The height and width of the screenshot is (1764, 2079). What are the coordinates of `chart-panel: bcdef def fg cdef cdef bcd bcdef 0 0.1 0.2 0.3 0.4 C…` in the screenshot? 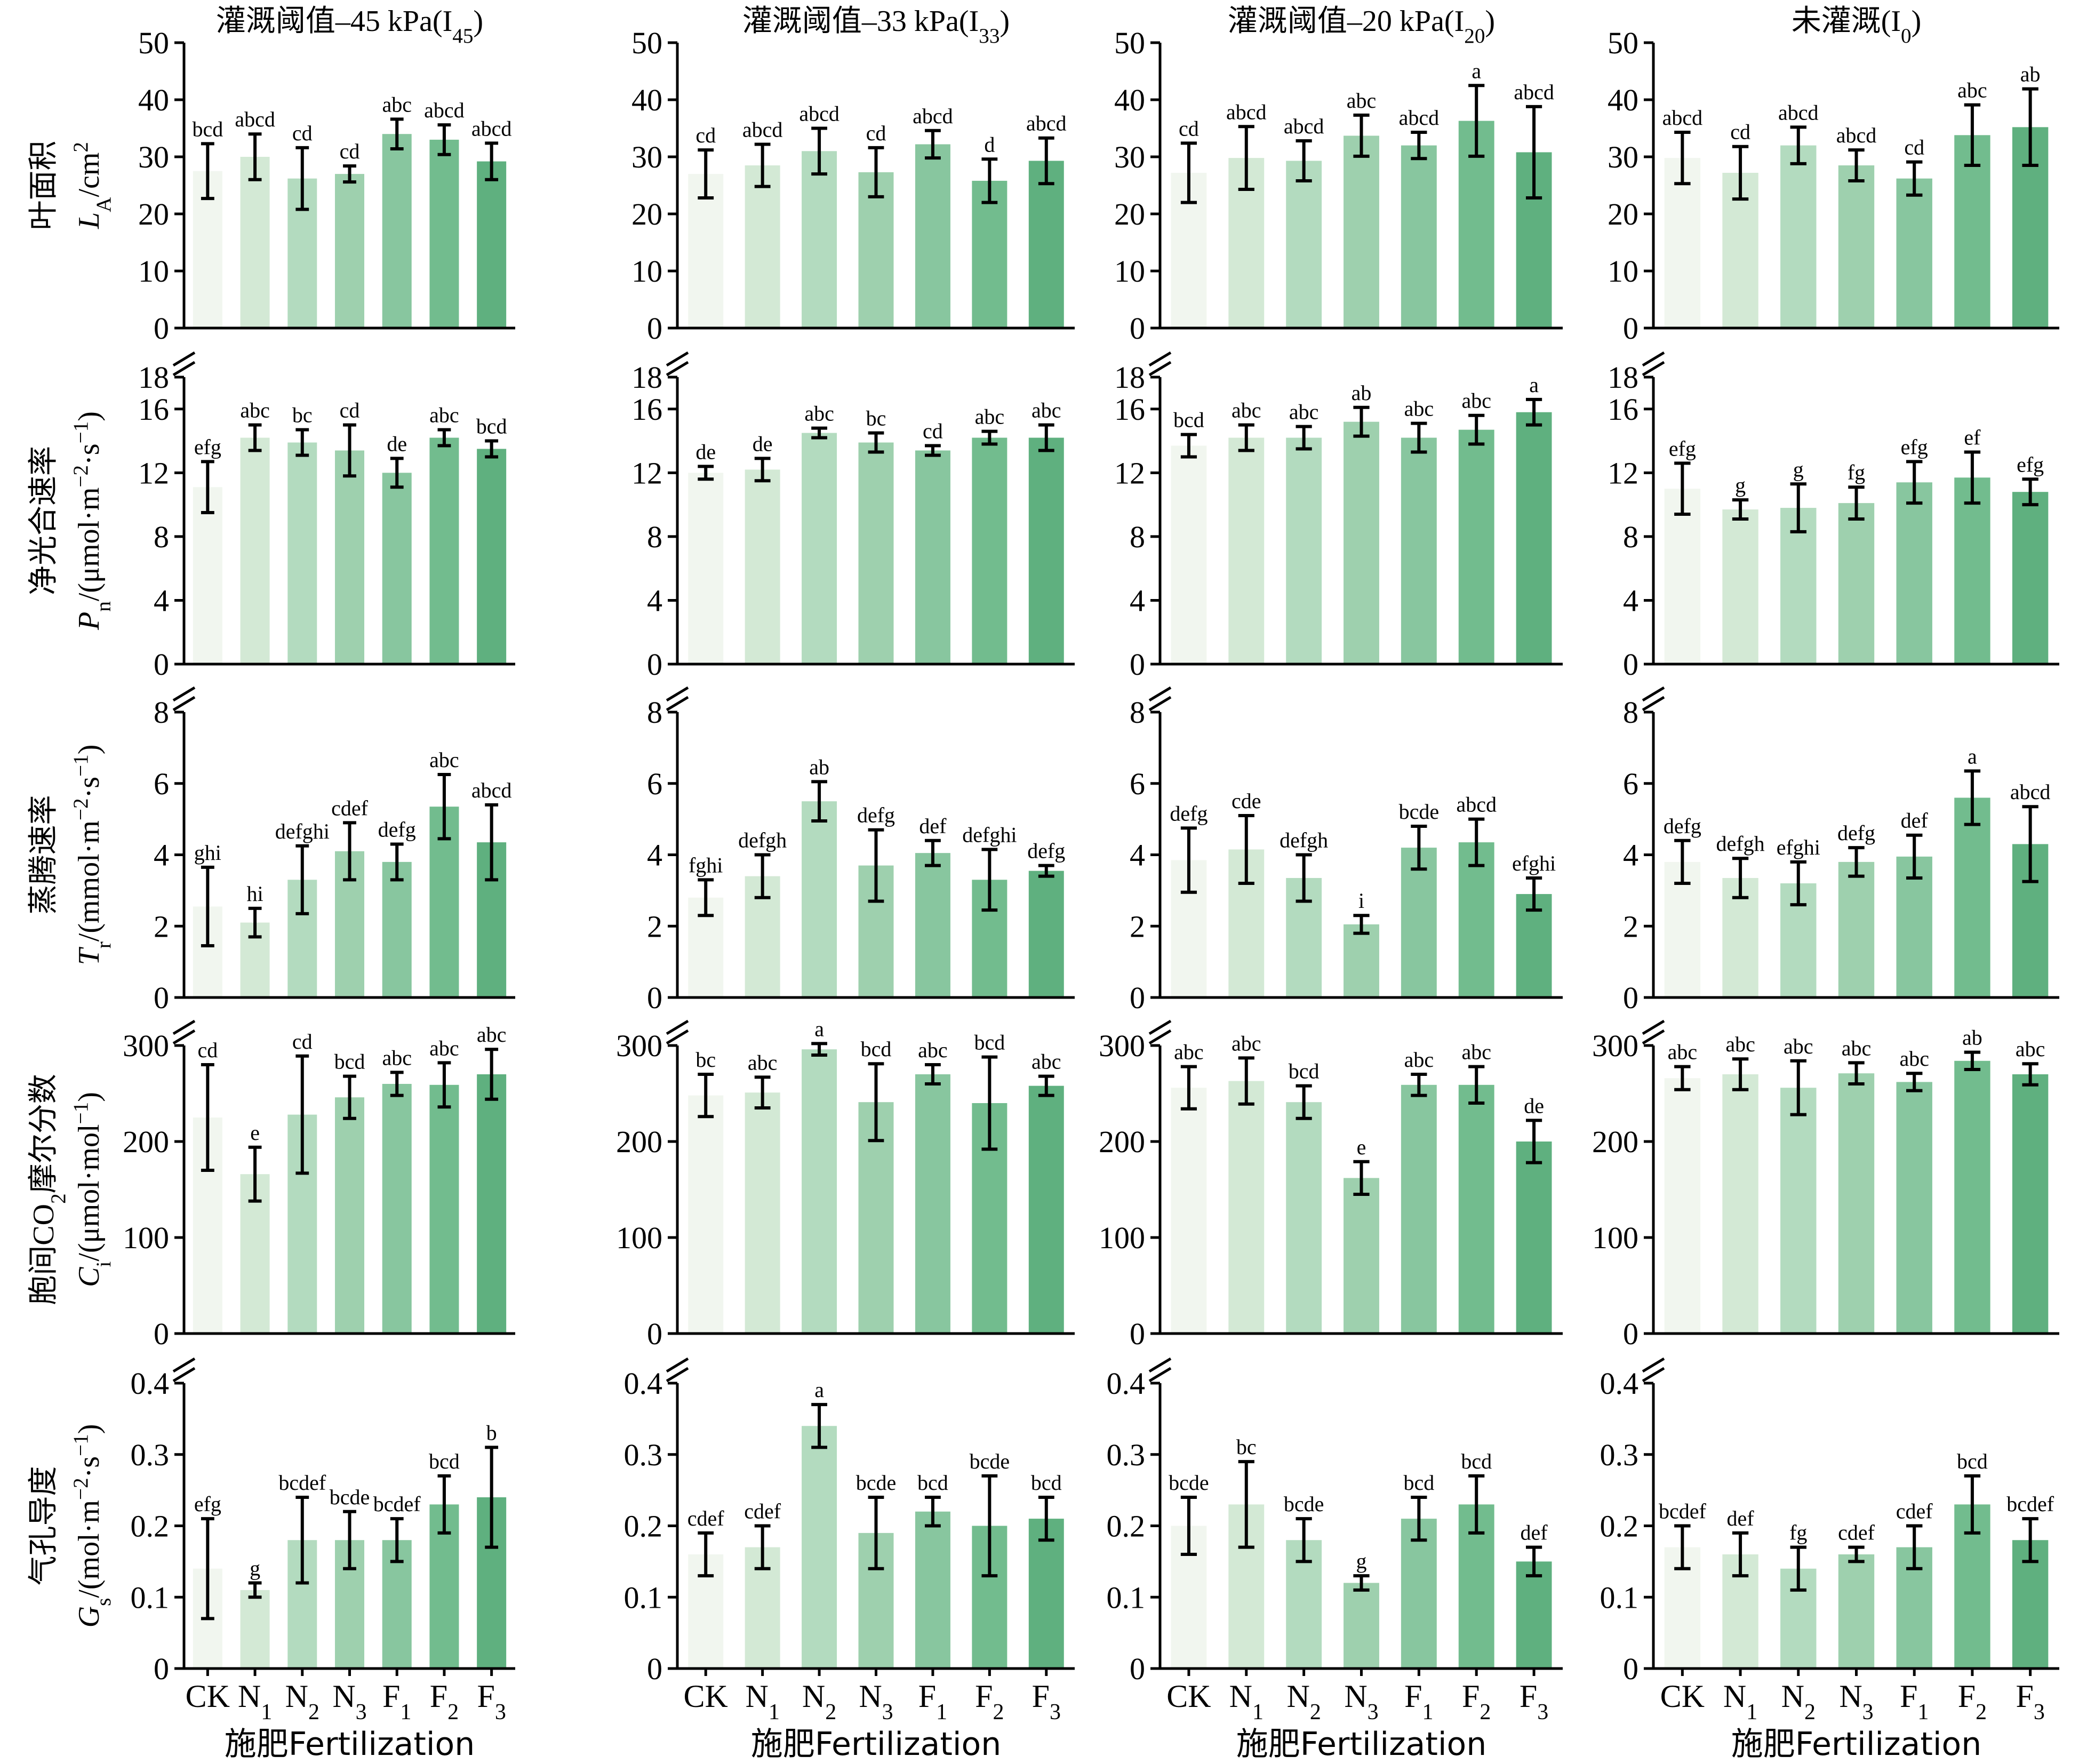 It's located at (1829, 1560).